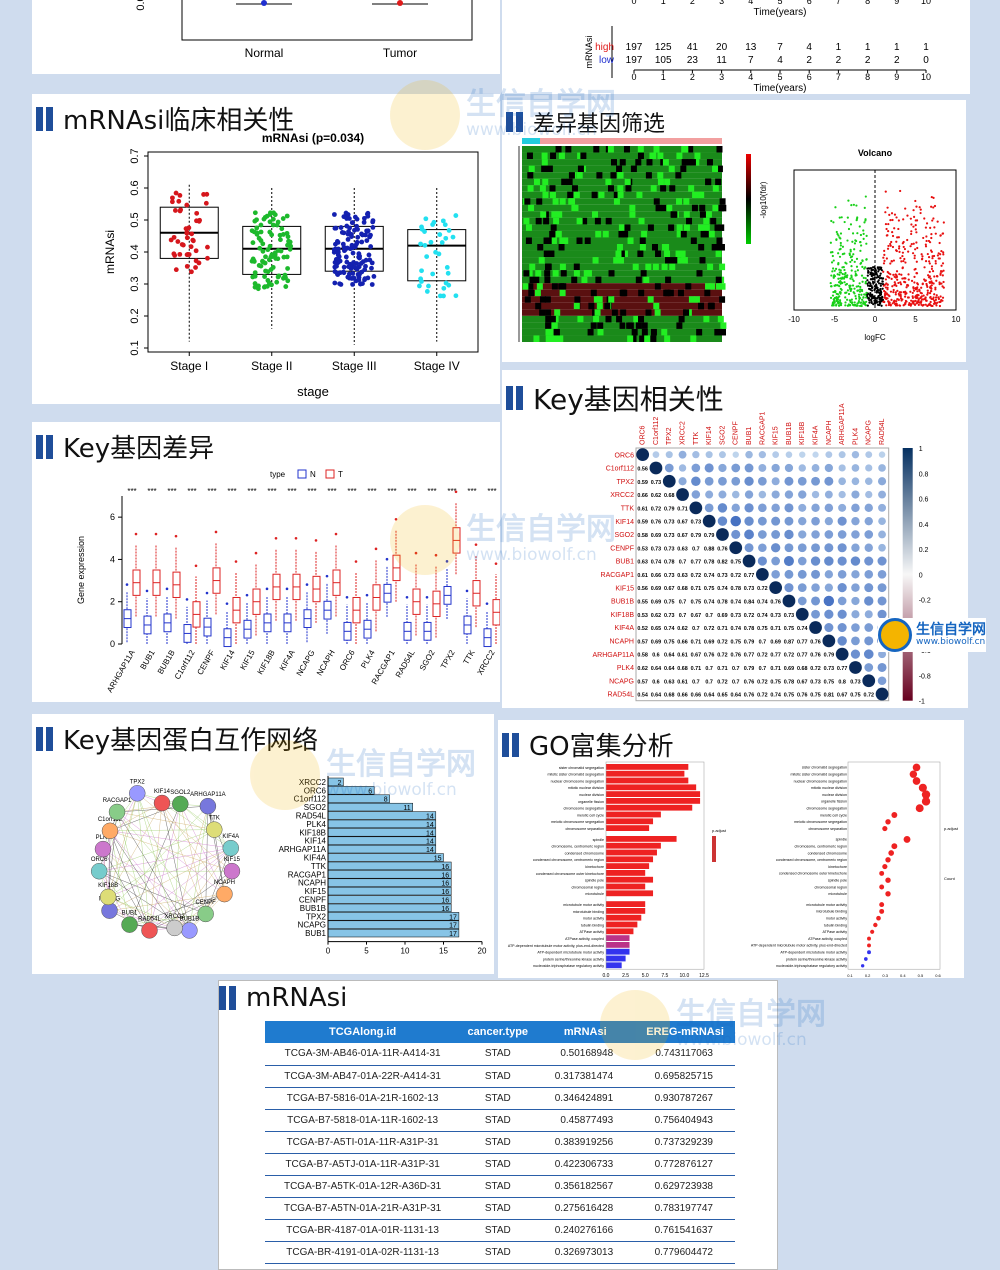 The image size is (1000, 1270). Describe the element at coordinates (736, 696) in the screenshot. I see `corr-value: 0.64` at that location.